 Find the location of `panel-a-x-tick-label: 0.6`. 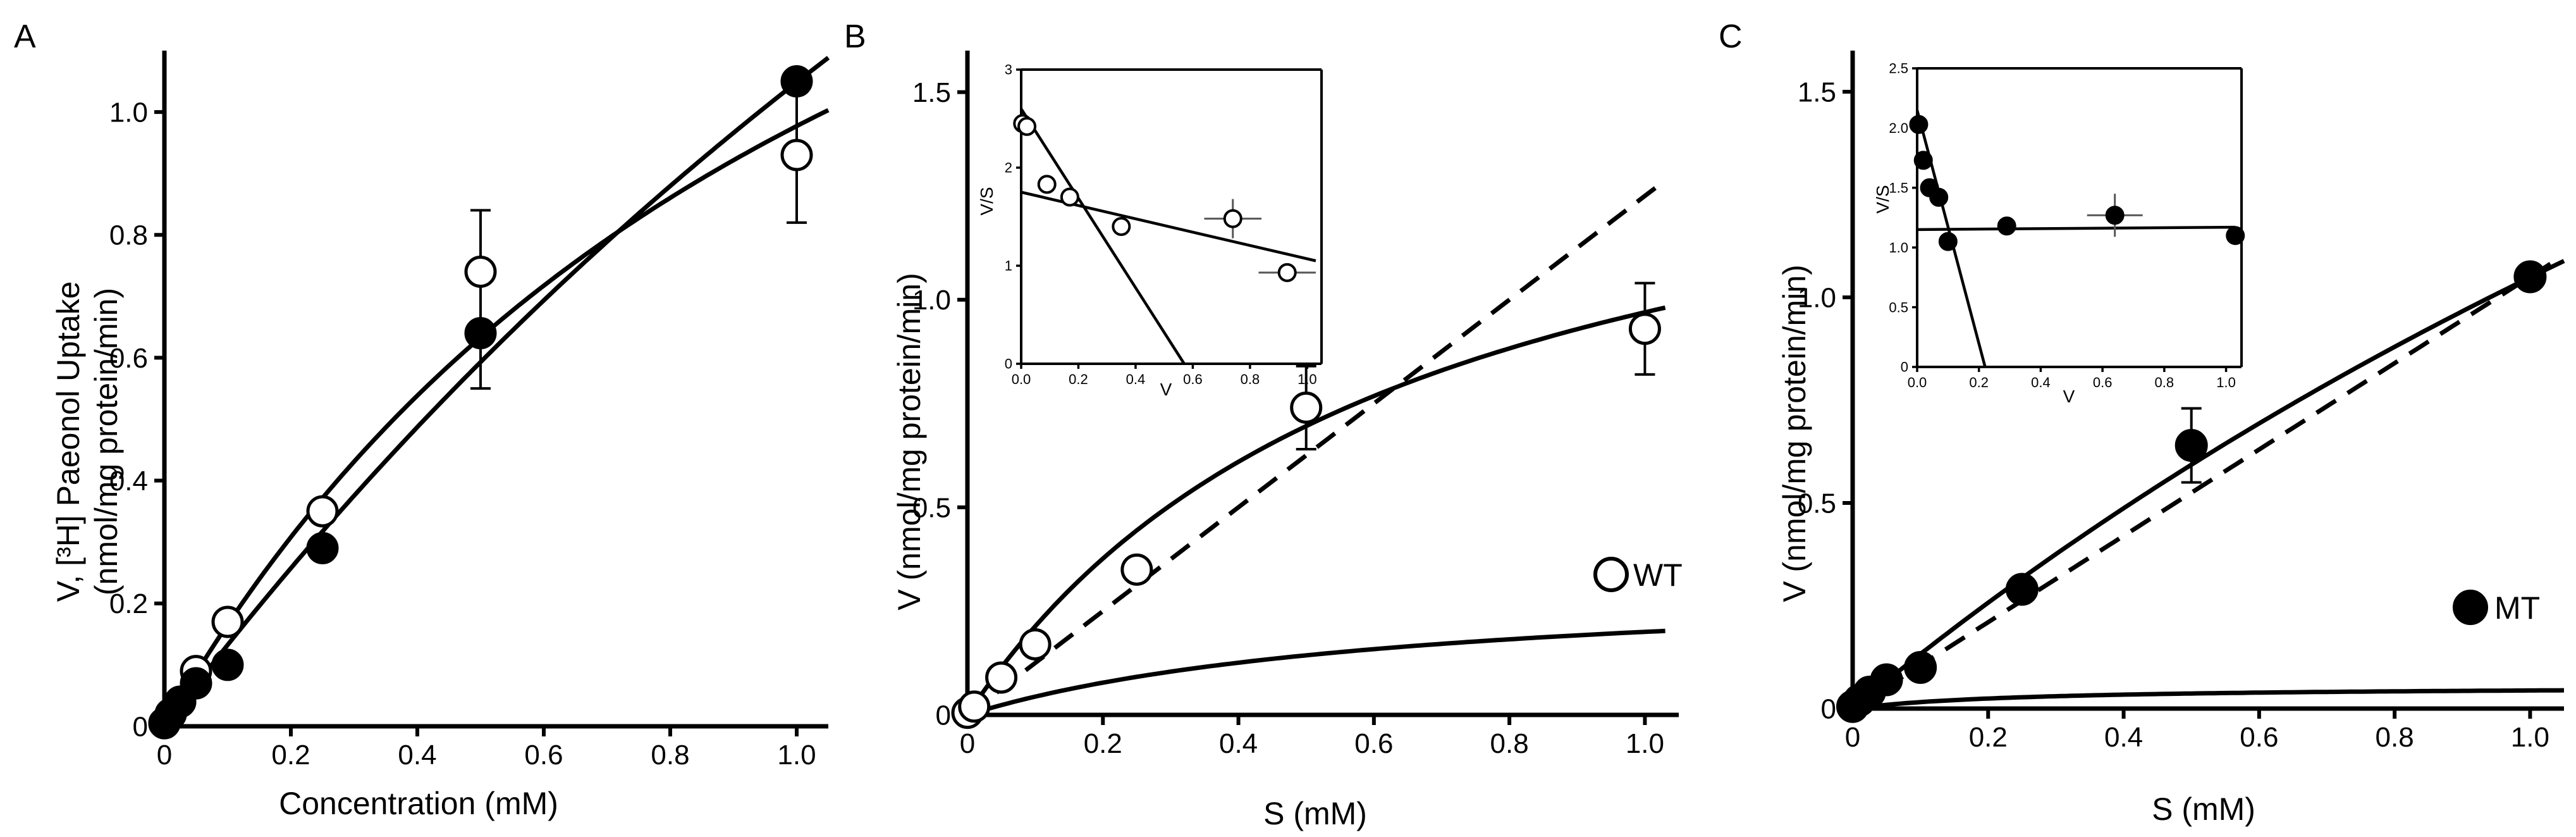

panel-a-x-tick-label: 0.6 is located at coordinates (543, 755).